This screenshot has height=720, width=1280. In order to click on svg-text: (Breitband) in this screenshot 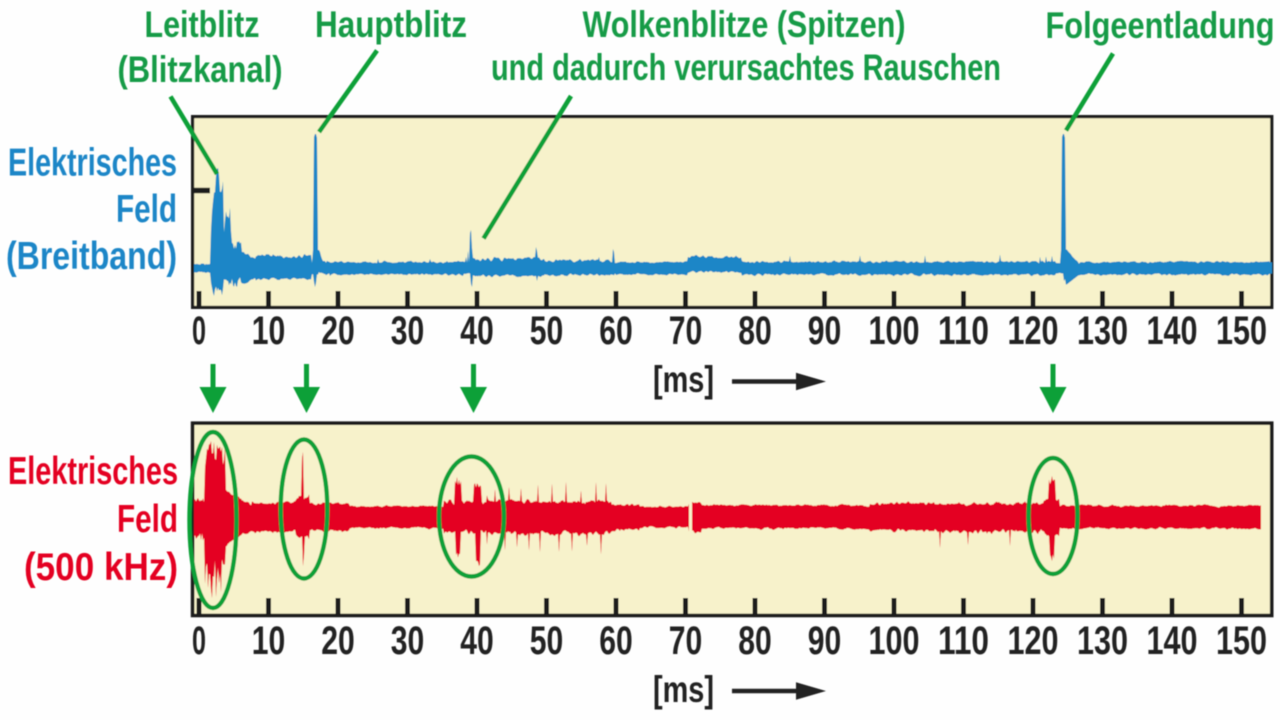, I will do `click(91, 256)`.